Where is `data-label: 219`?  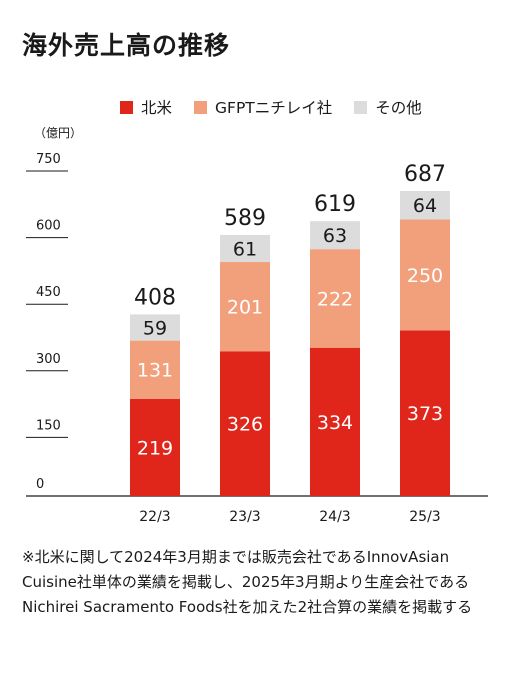
data-label: 219 is located at coordinates (155, 448).